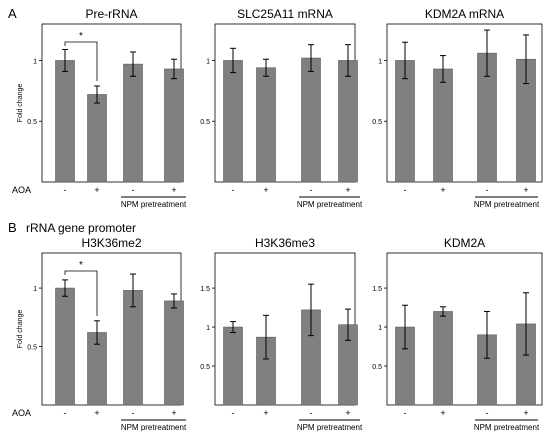  I want to click on y-axis-label-0: Fold change, so click(20, 103).